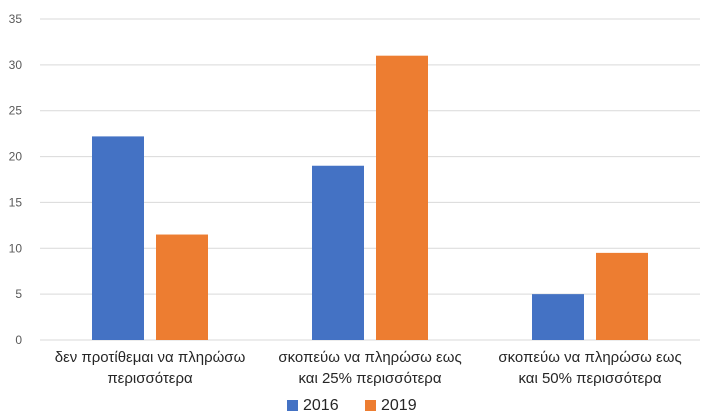 The height and width of the screenshot is (418, 719). Describe the element at coordinates (399, 405) in the screenshot. I see `legend-label-2019: 2019` at that location.